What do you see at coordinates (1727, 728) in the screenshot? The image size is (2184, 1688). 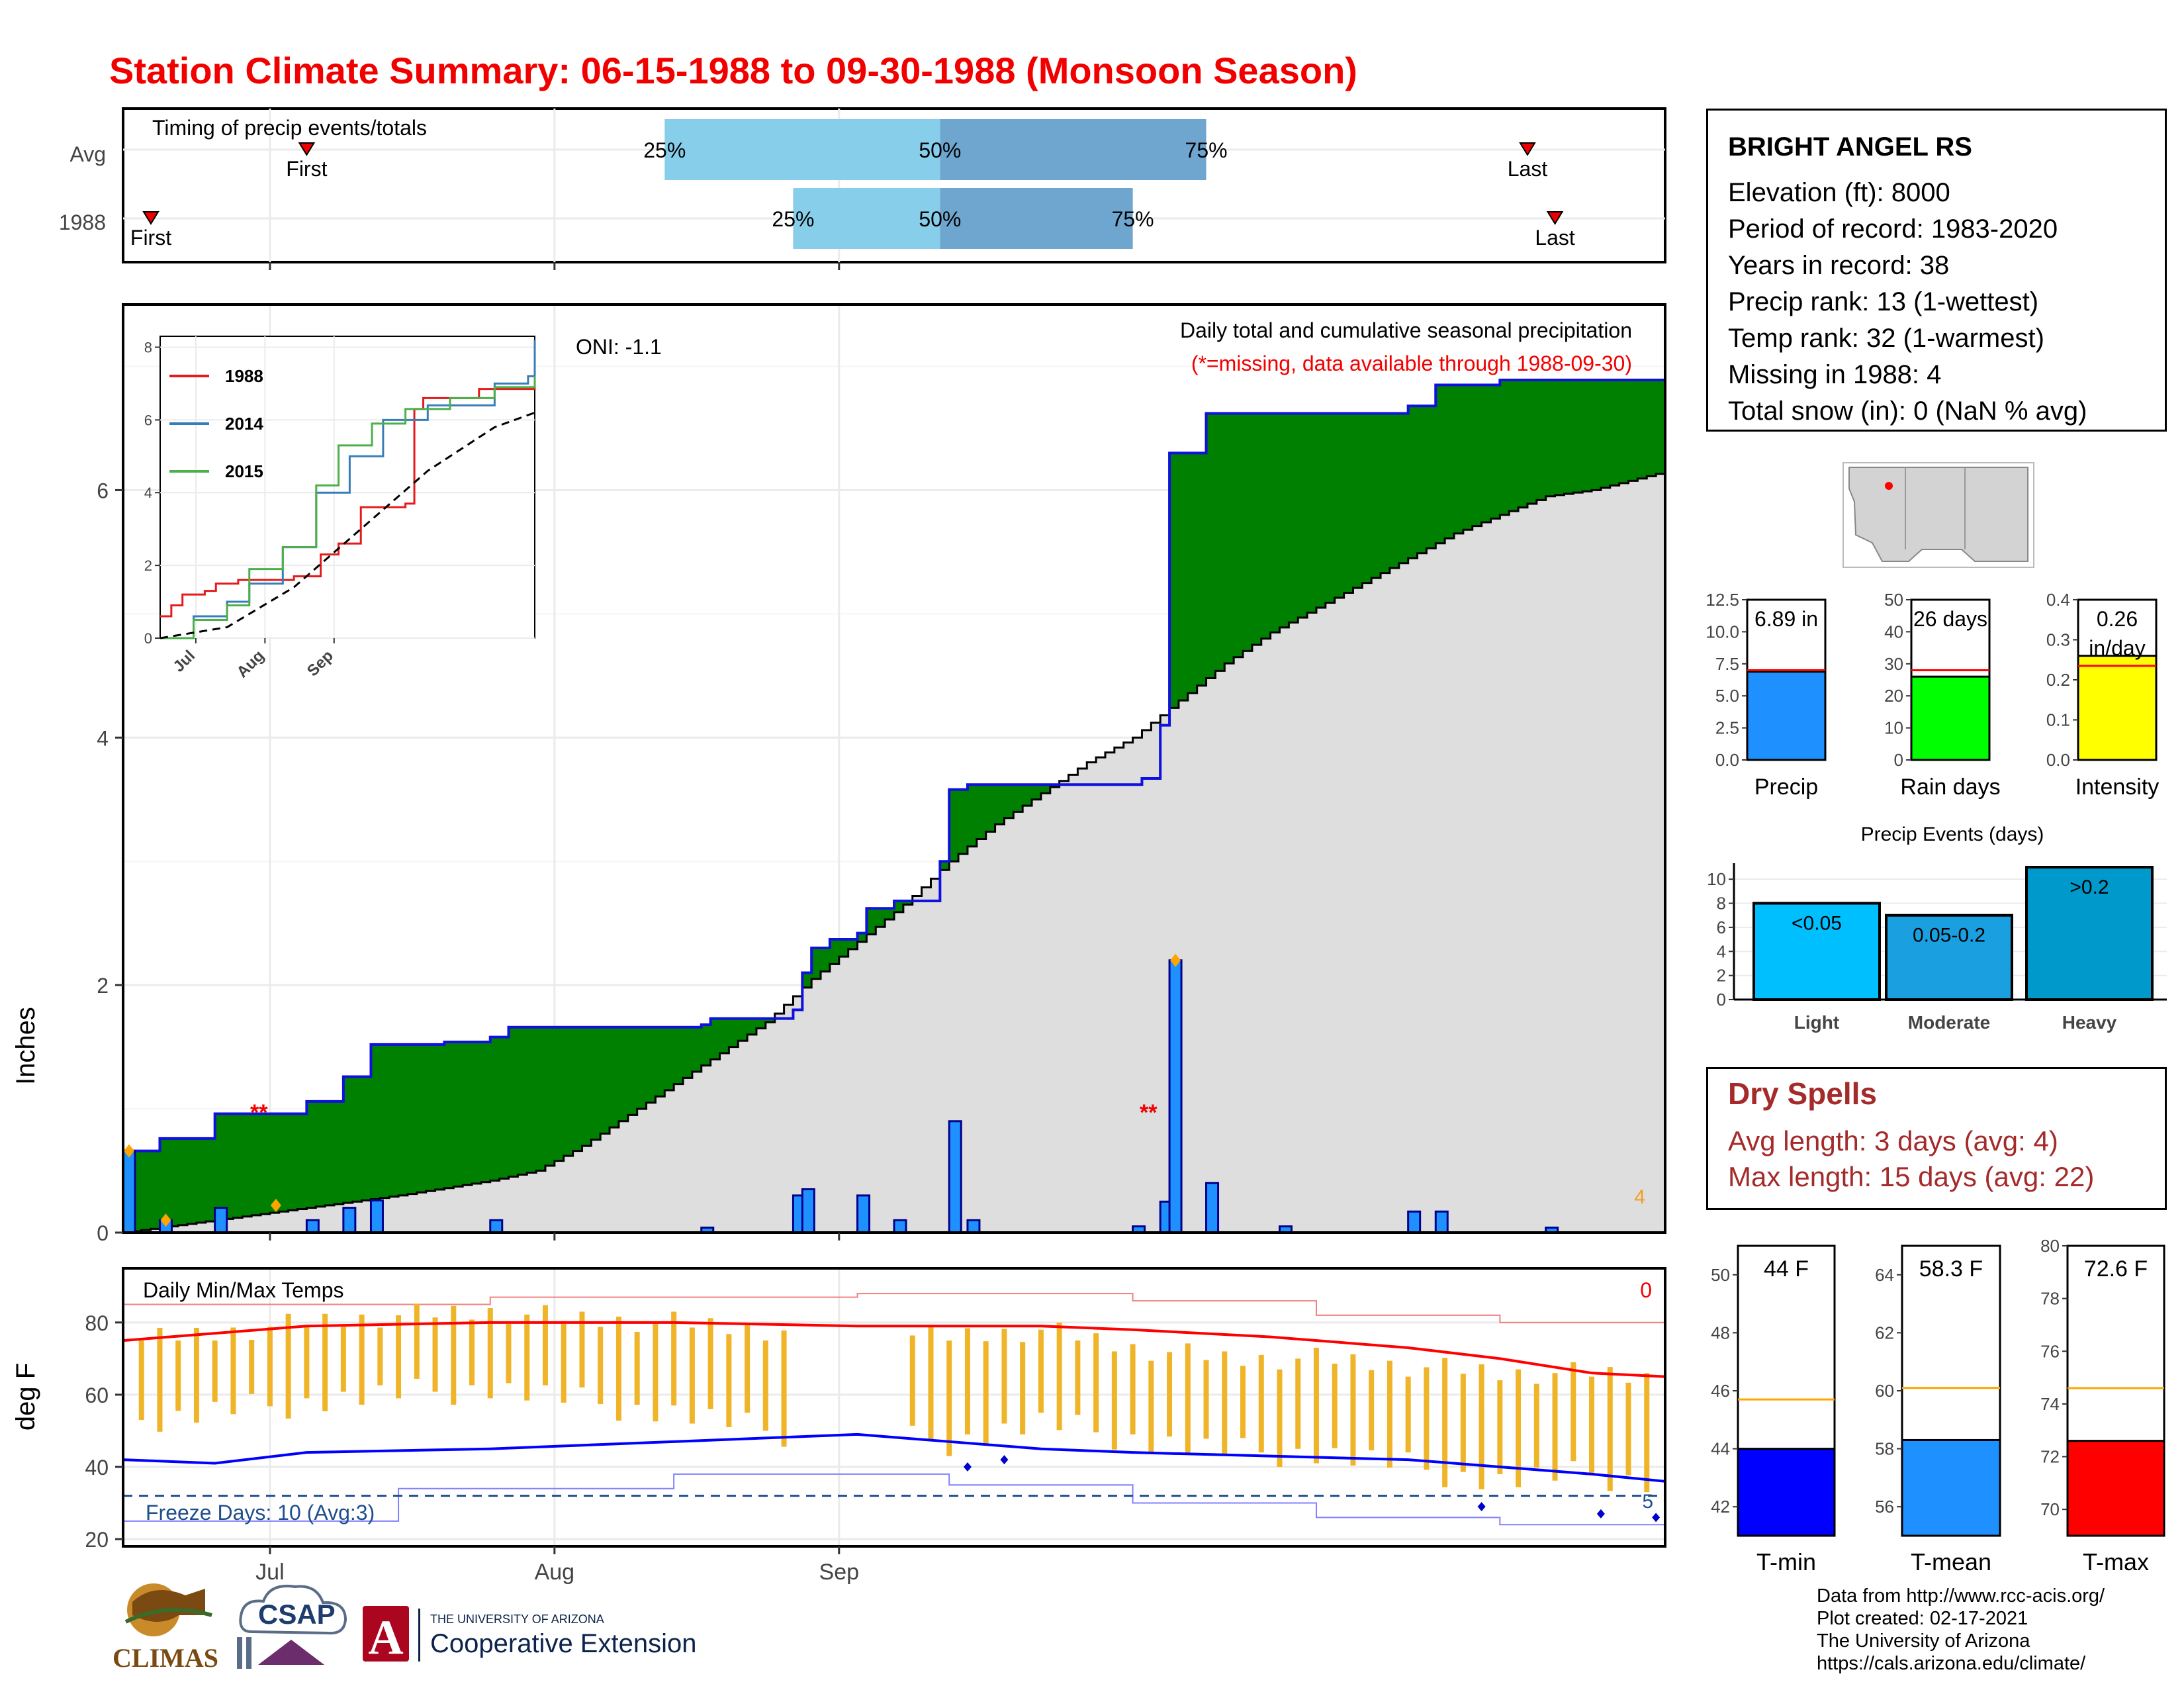 I see `summary-ytick-label: 2.5` at bounding box center [1727, 728].